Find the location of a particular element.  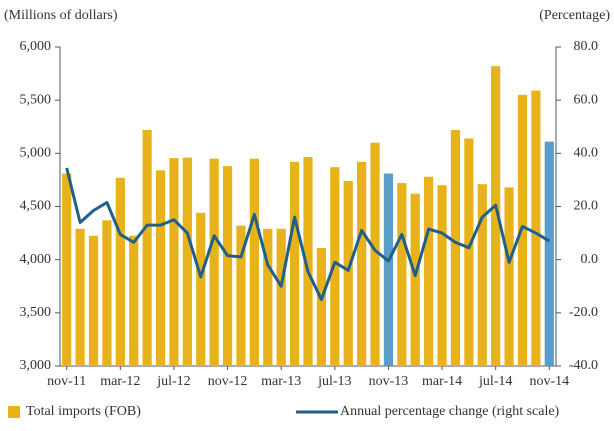

y2-tick-label: 80.0 is located at coordinates (586, 46).